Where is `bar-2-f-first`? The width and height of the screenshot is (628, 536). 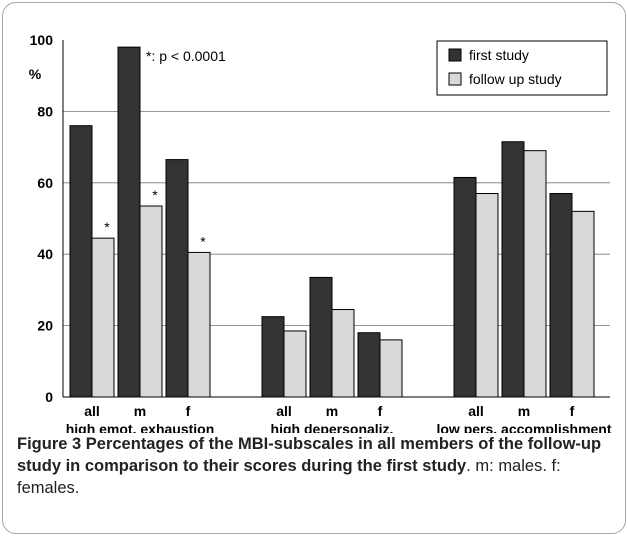 bar-2-f-first is located at coordinates (561, 295).